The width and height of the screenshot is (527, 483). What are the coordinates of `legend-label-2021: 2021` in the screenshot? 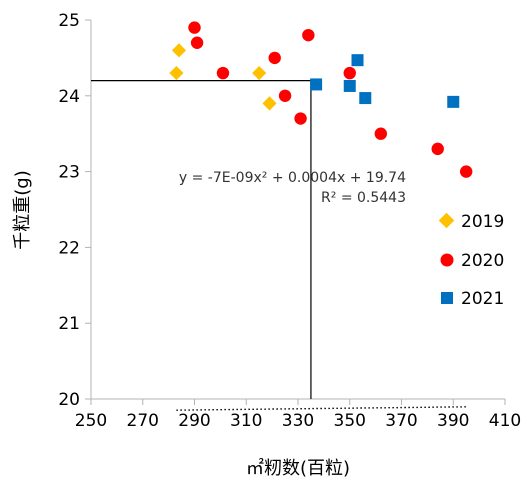 It's located at (482, 299).